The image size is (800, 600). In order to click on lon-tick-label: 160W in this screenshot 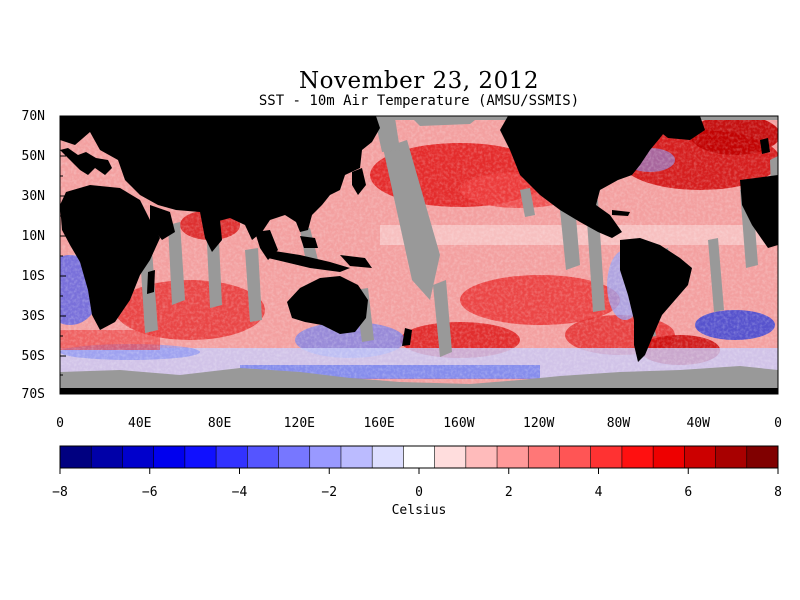, I will do `click(458, 423)`.